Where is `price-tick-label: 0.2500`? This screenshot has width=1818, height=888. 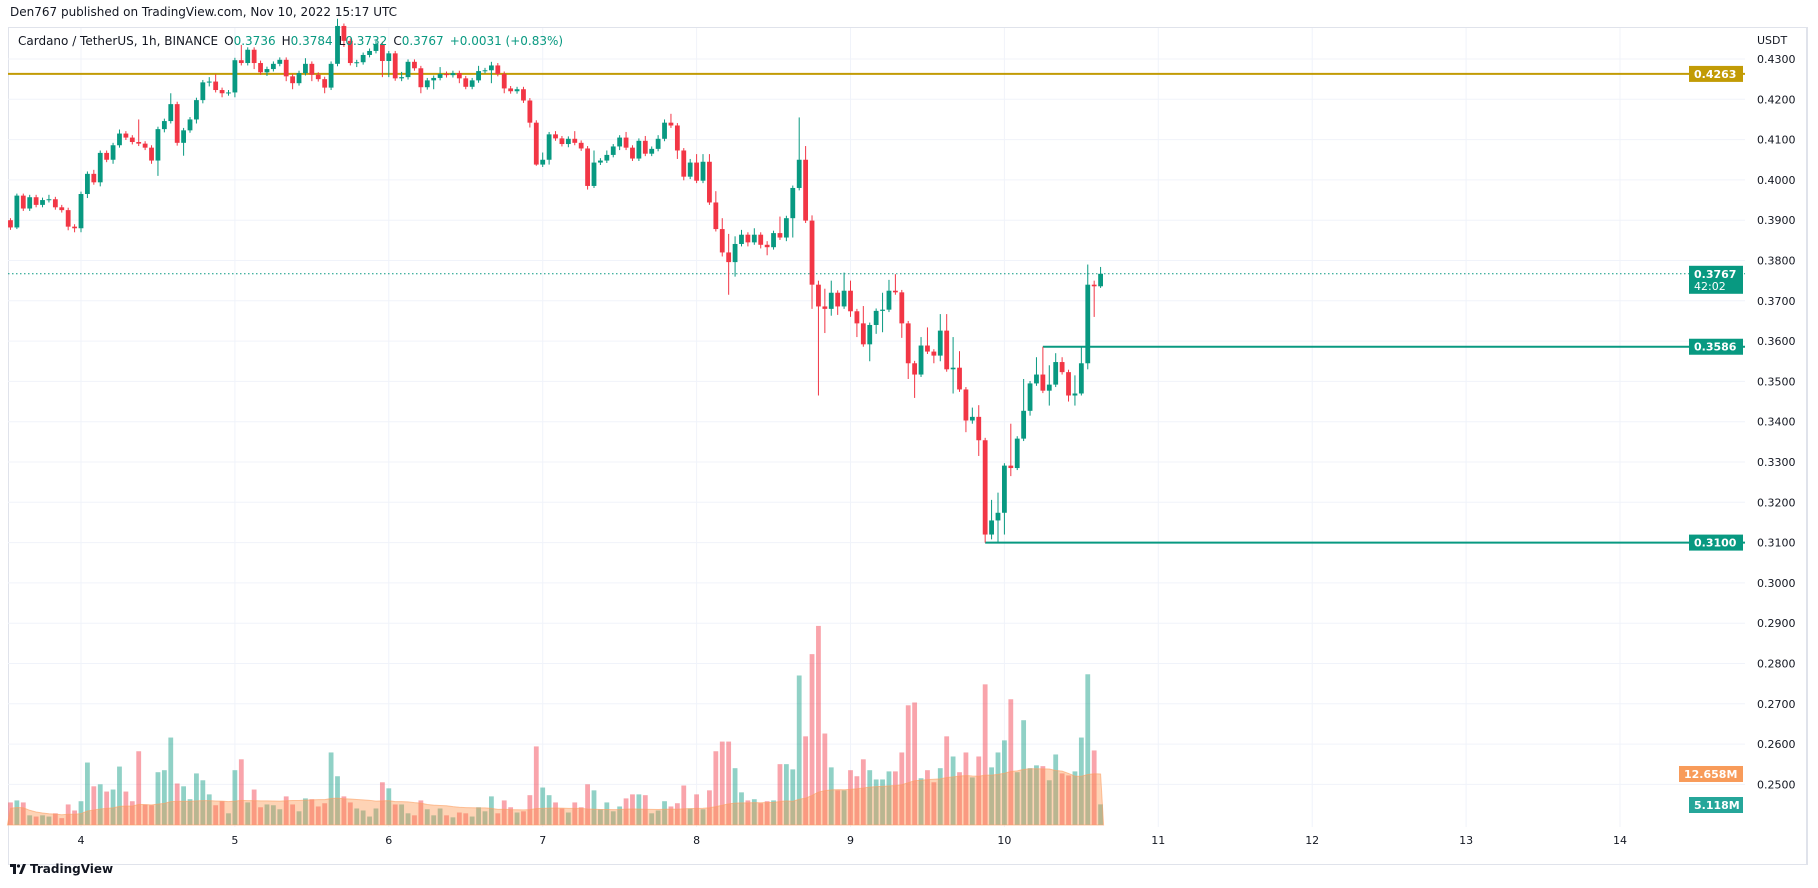 price-tick-label: 0.2500 is located at coordinates (1776, 784).